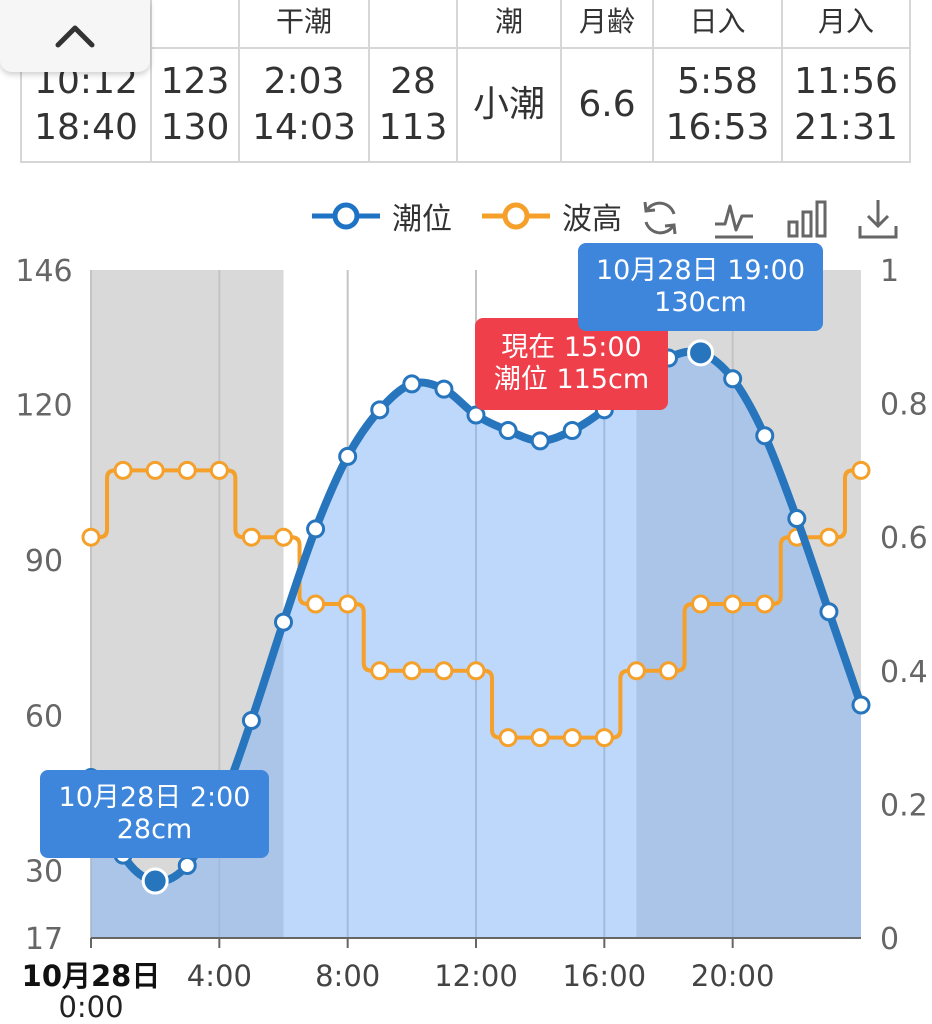 Image resolution: width=932 pixels, height=1024 pixels. I want to click on low-tide-tooltip: 10月28日 2:00 28cm, so click(154, 814).